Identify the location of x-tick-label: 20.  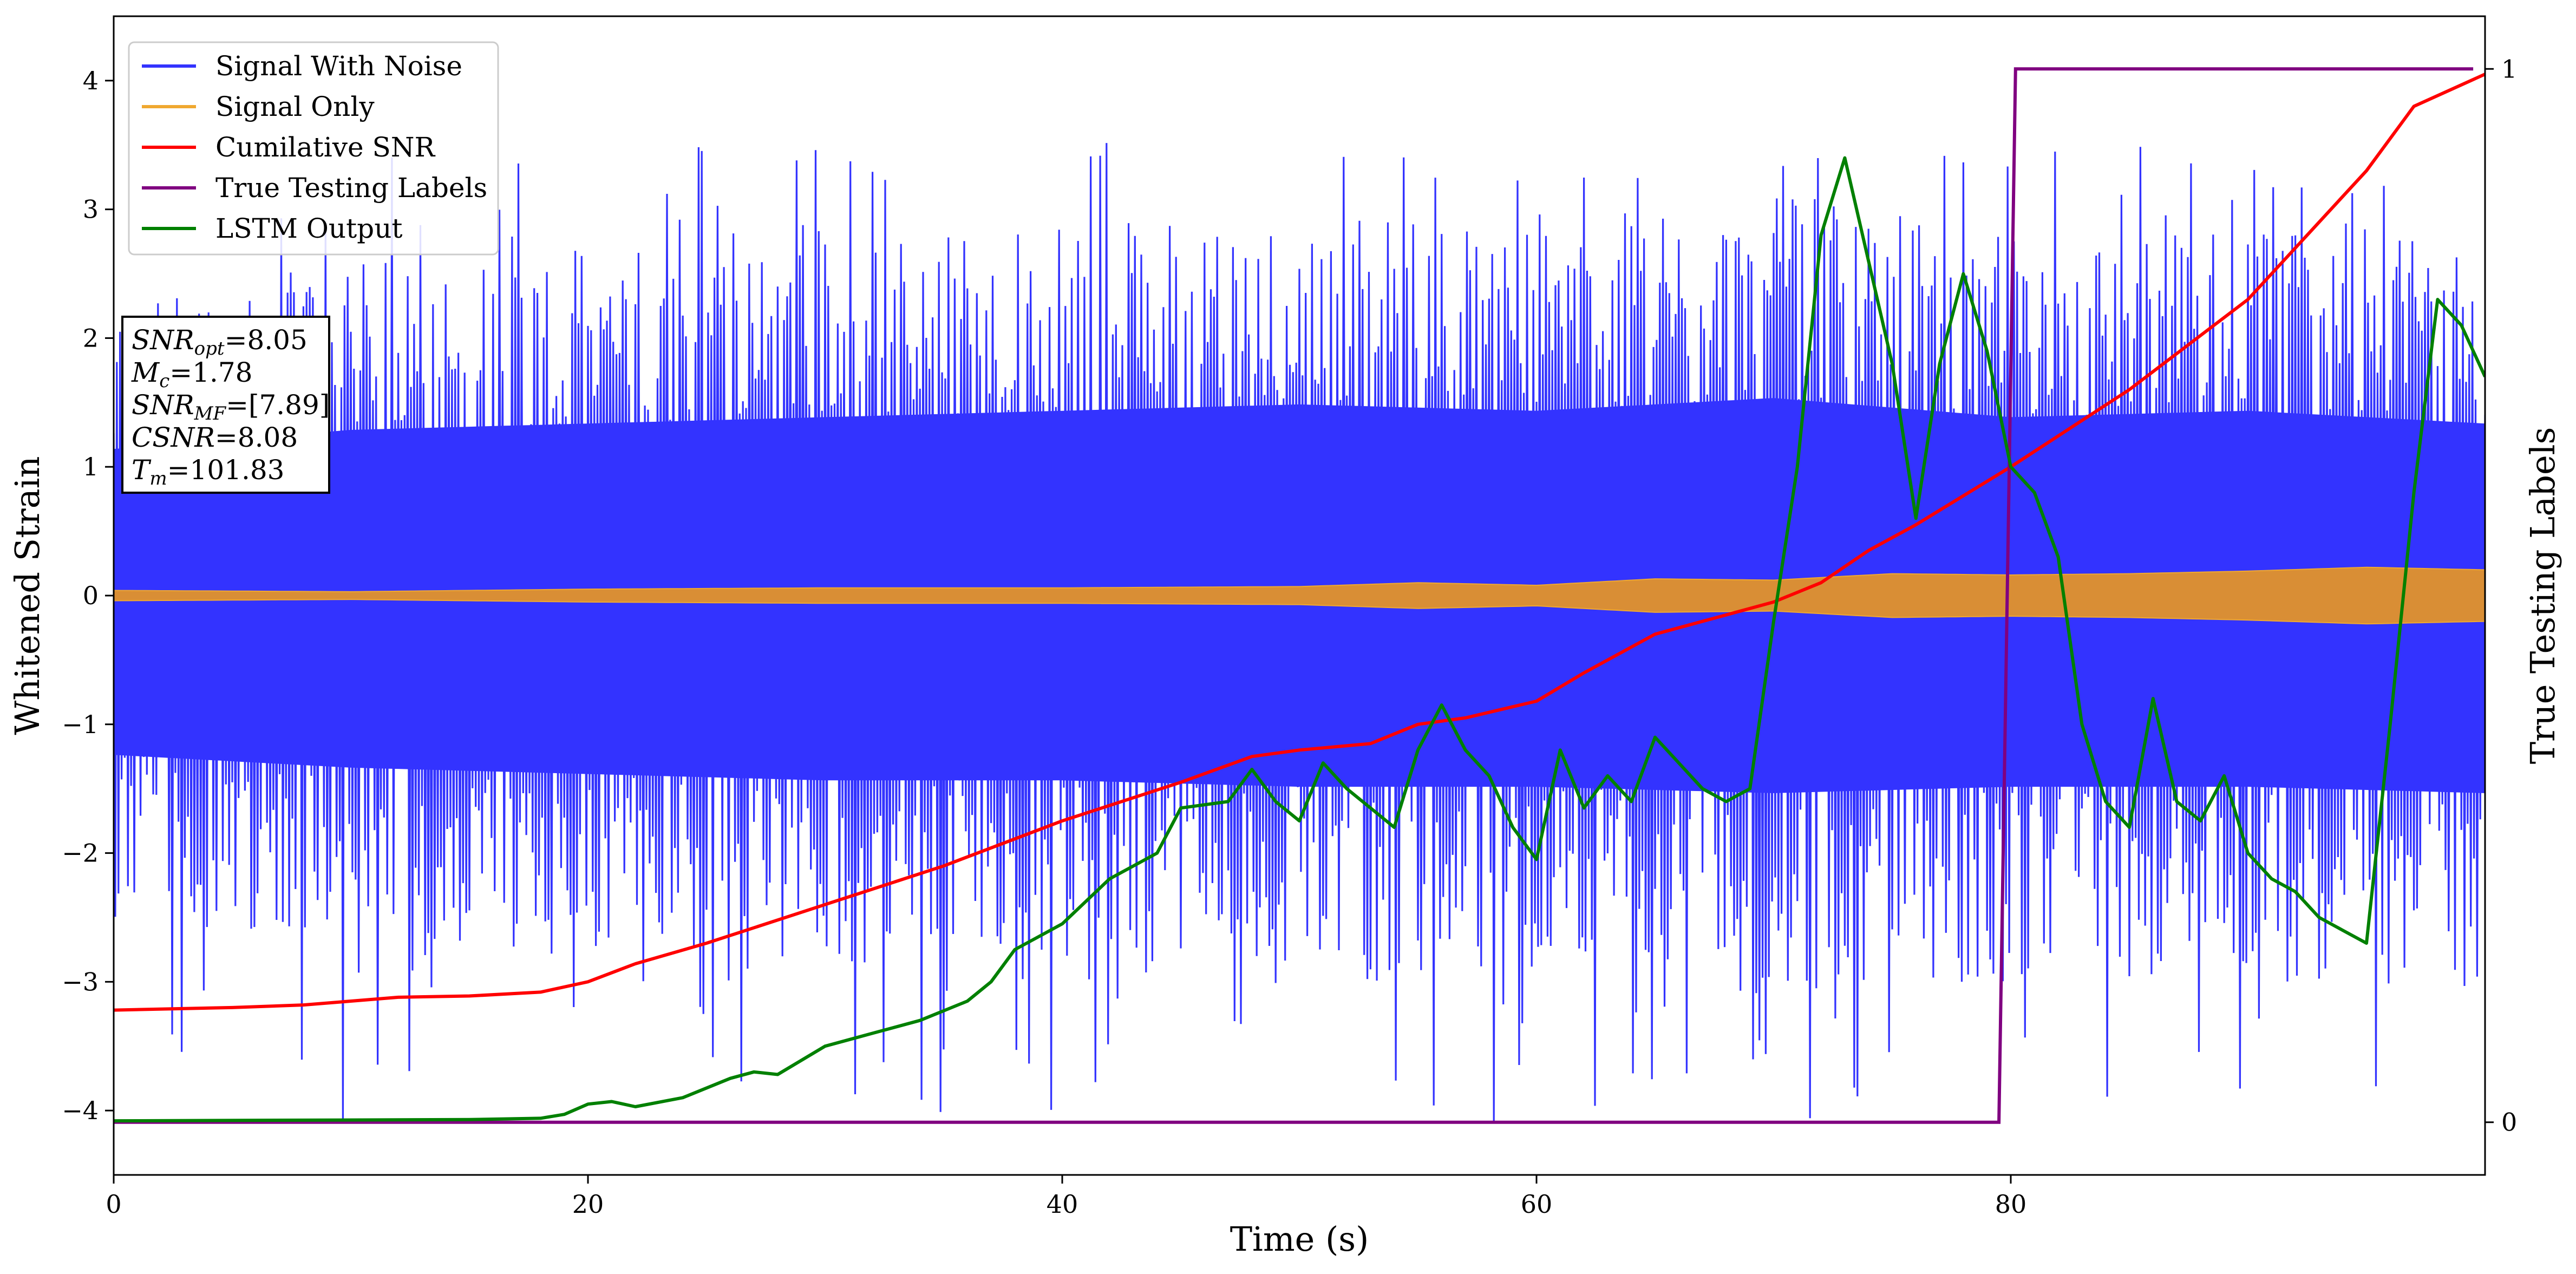
(588, 1204).